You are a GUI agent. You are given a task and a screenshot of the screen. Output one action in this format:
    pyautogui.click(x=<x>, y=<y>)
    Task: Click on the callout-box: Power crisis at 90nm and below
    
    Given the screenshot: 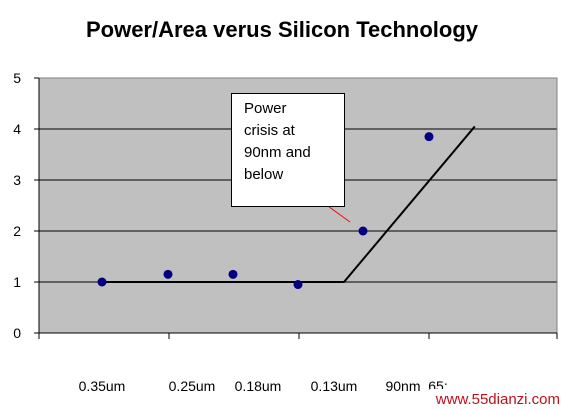 What is the action you would take?
    pyautogui.click(x=288, y=150)
    